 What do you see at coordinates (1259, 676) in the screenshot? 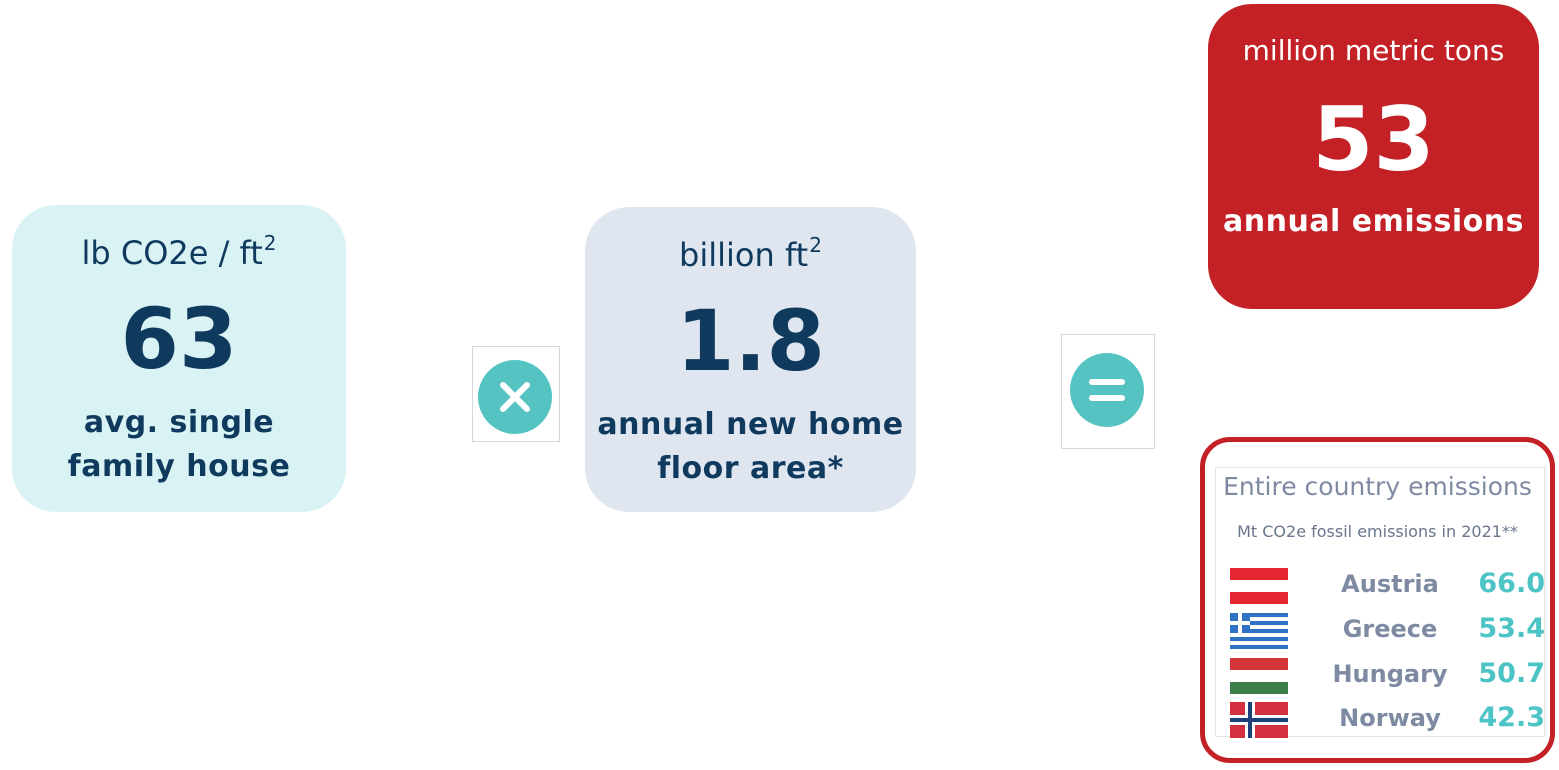
I see `hungary-flag-icon` at bounding box center [1259, 676].